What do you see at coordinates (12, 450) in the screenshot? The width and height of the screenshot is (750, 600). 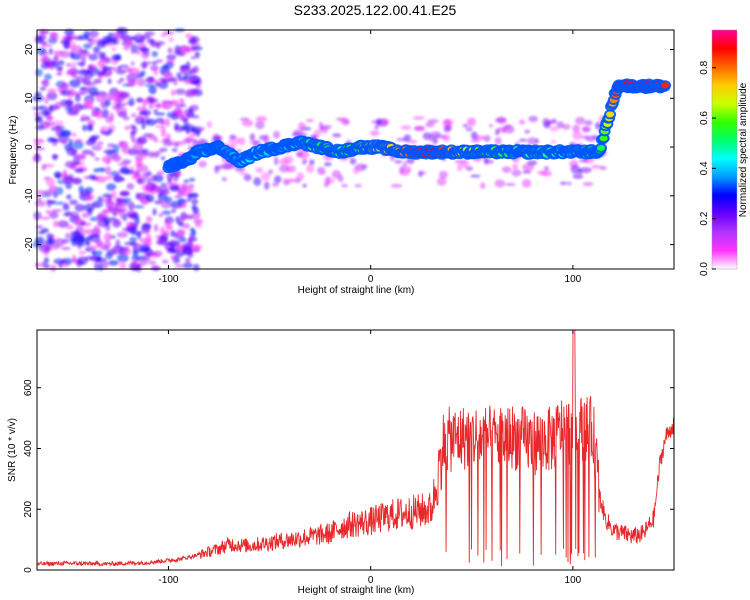 I see `snr-y-label: SNR (10 * v/v)` at bounding box center [12, 450].